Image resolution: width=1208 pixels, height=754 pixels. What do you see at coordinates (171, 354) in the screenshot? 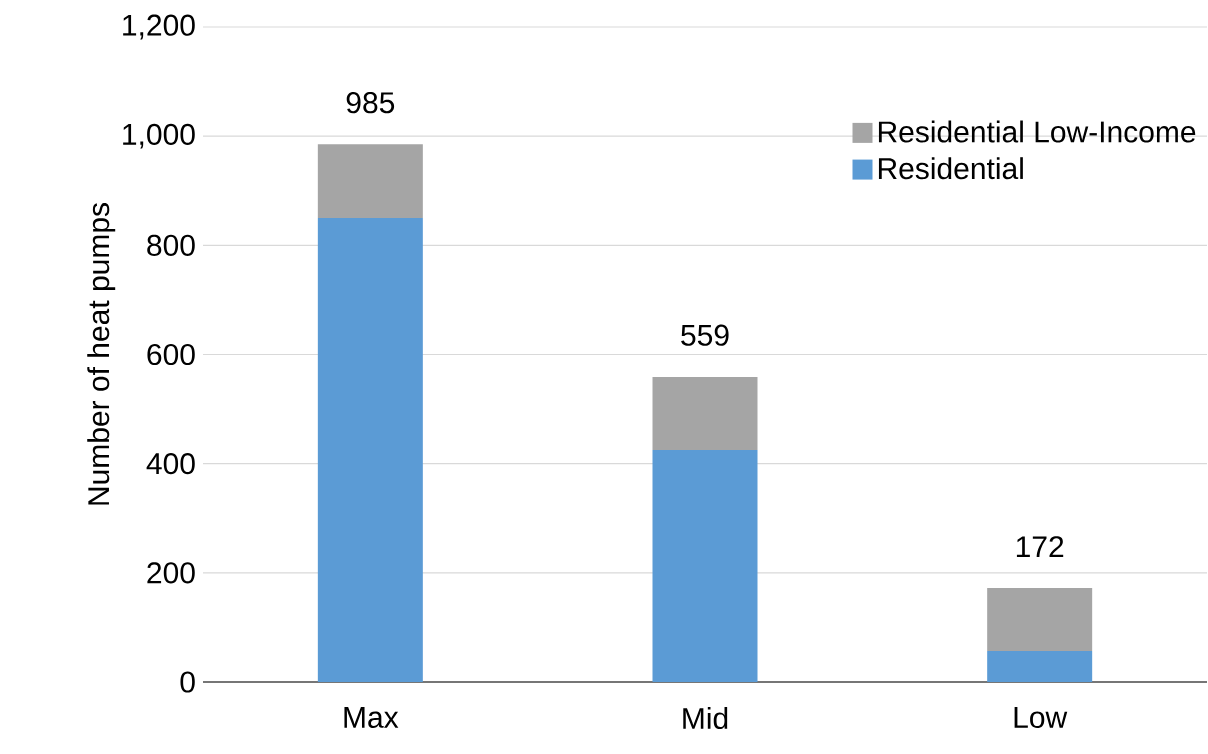
I see `y-tick-label: 600` at bounding box center [171, 354].